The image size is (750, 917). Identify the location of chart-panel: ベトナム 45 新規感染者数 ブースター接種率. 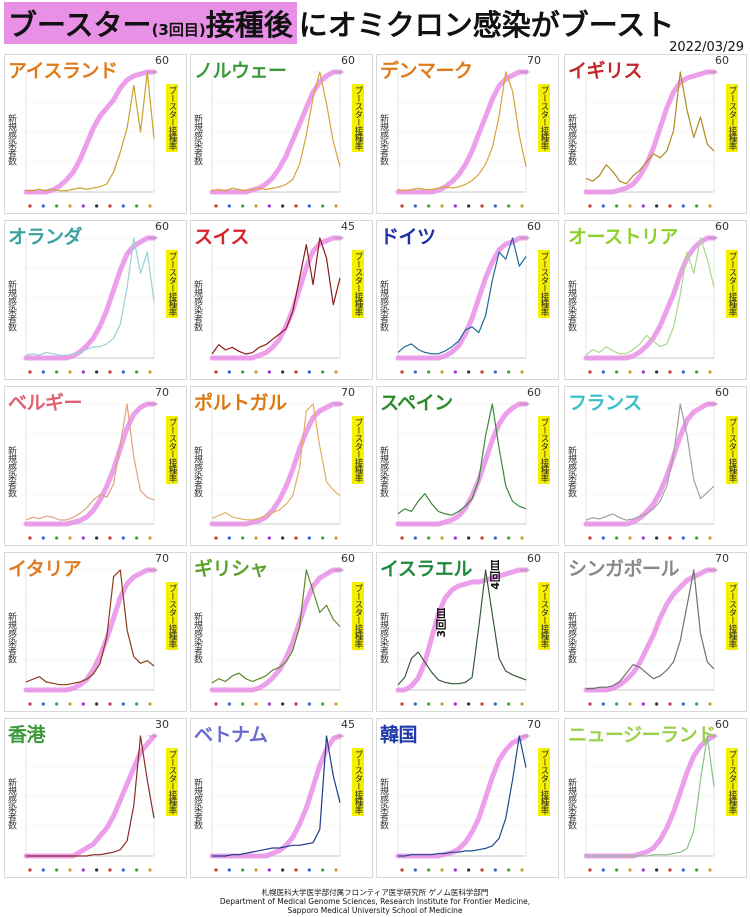
(281, 798).